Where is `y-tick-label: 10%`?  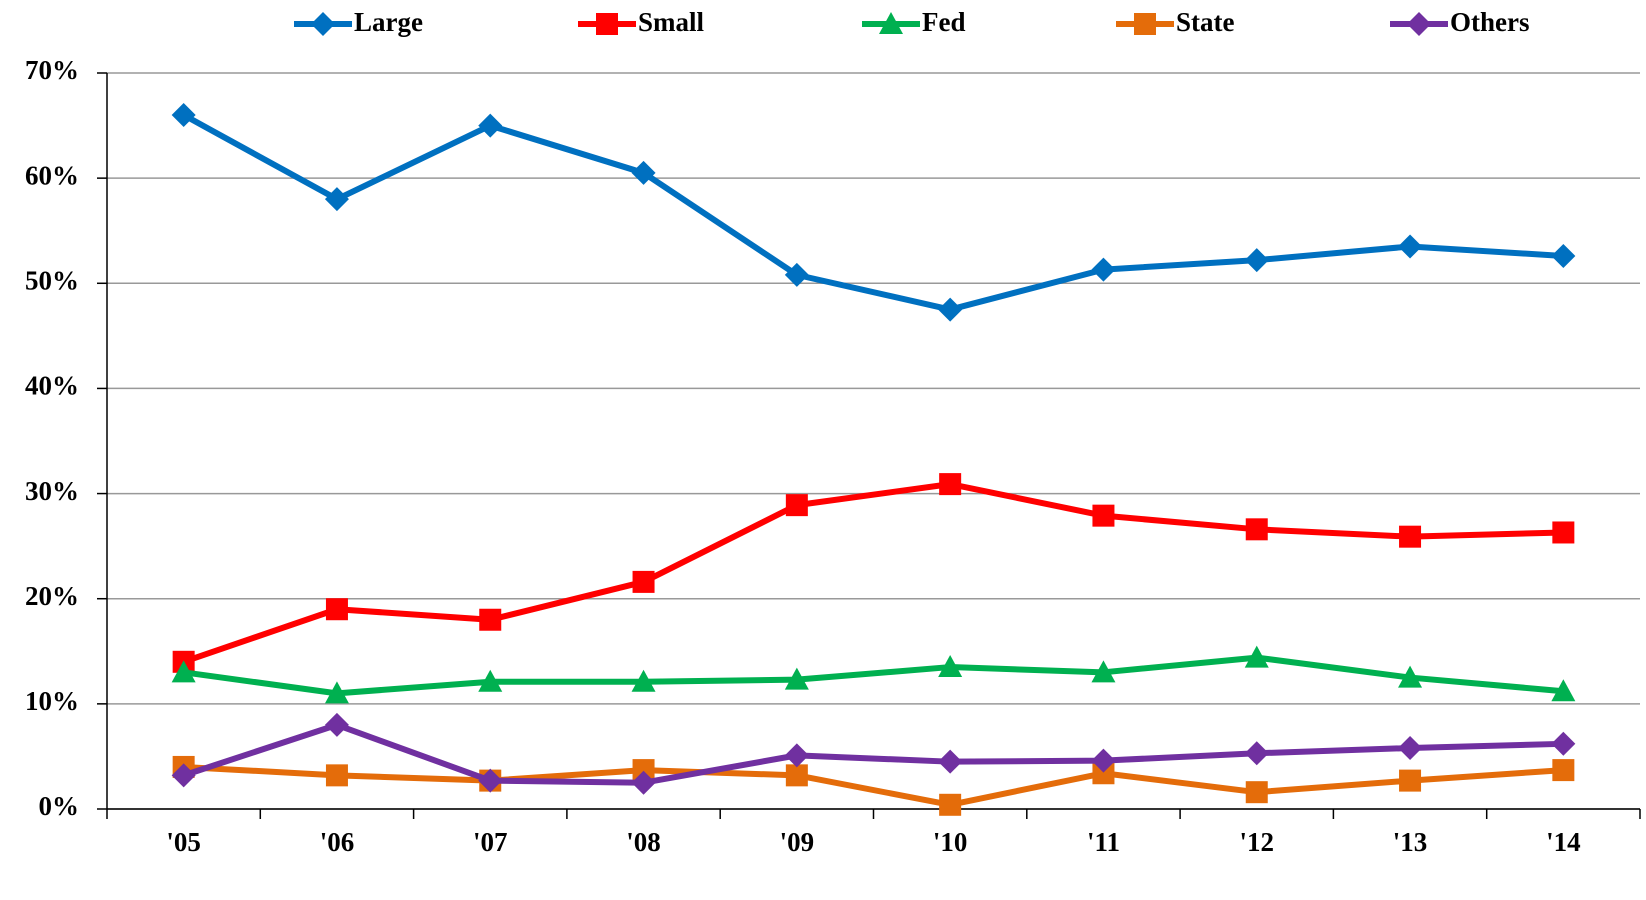
y-tick-label: 10% is located at coordinates (52, 701).